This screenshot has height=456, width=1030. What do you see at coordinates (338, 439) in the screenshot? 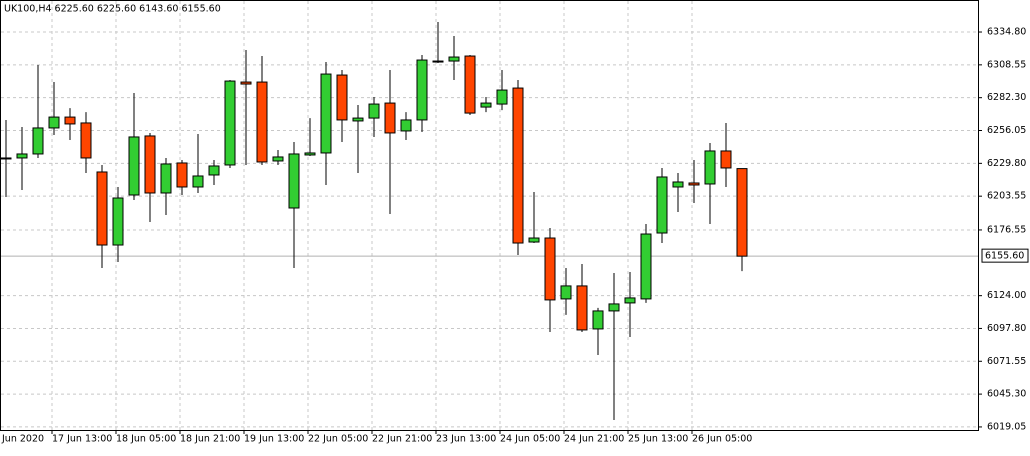
I see `x-tick-label: 22 Jun 05:00` at bounding box center [338, 439].